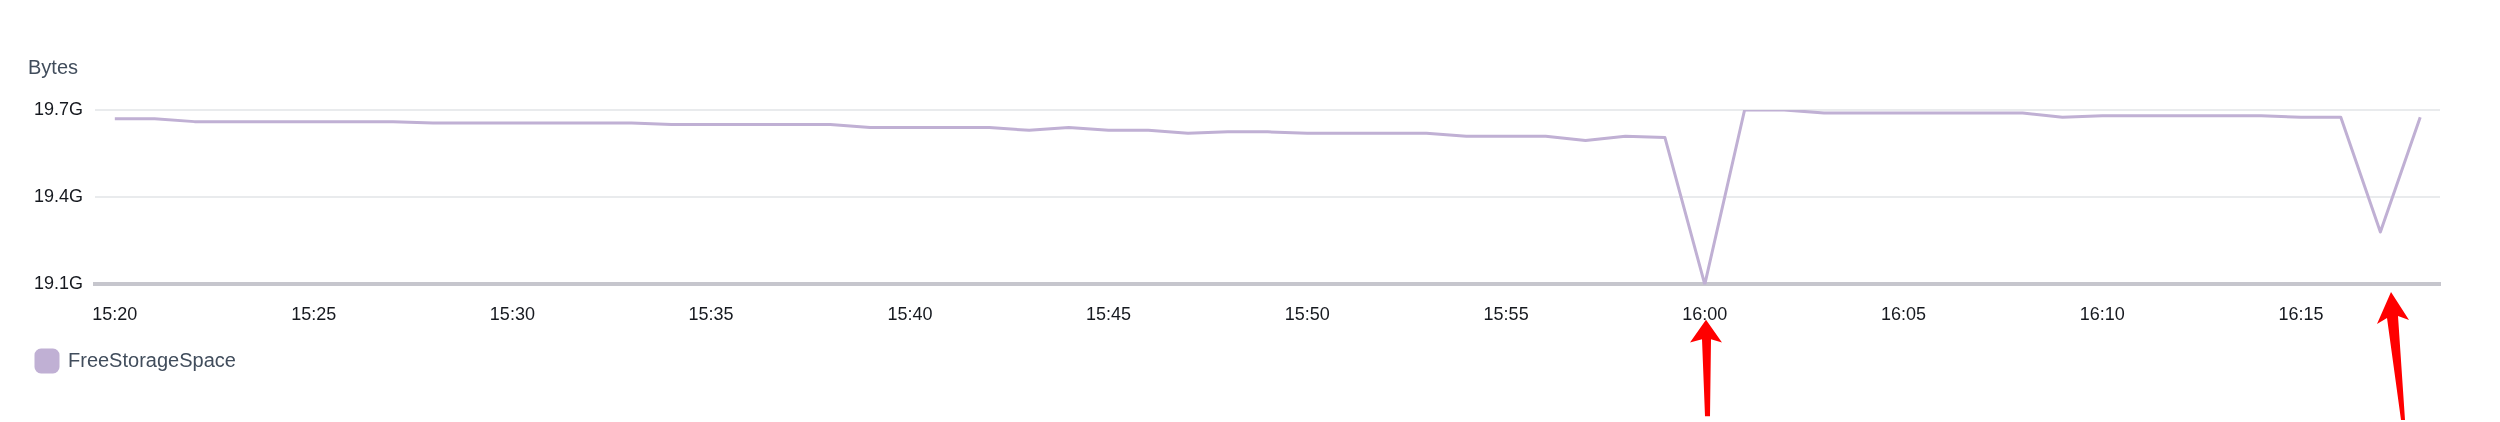 This screenshot has height=422, width=2500. Describe the element at coordinates (1705, 314) in the screenshot. I see `x-tick-label: 16:00` at that location.